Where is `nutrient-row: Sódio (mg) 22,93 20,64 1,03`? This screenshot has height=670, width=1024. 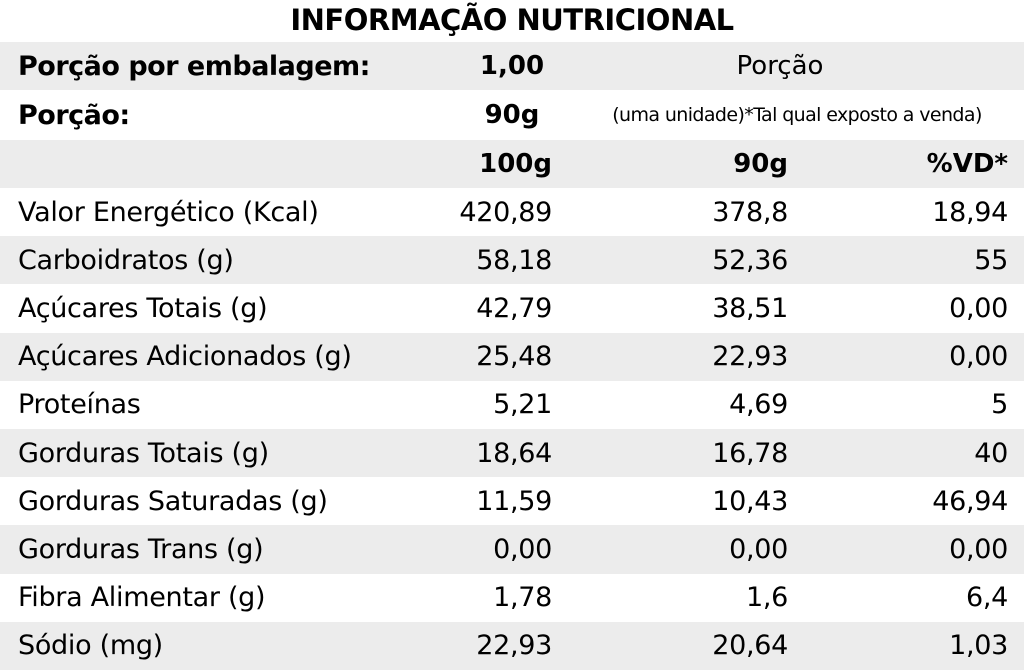
nutrient-row: Sódio (mg) 22,93 20,64 1,03 is located at coordinates (512, 645).